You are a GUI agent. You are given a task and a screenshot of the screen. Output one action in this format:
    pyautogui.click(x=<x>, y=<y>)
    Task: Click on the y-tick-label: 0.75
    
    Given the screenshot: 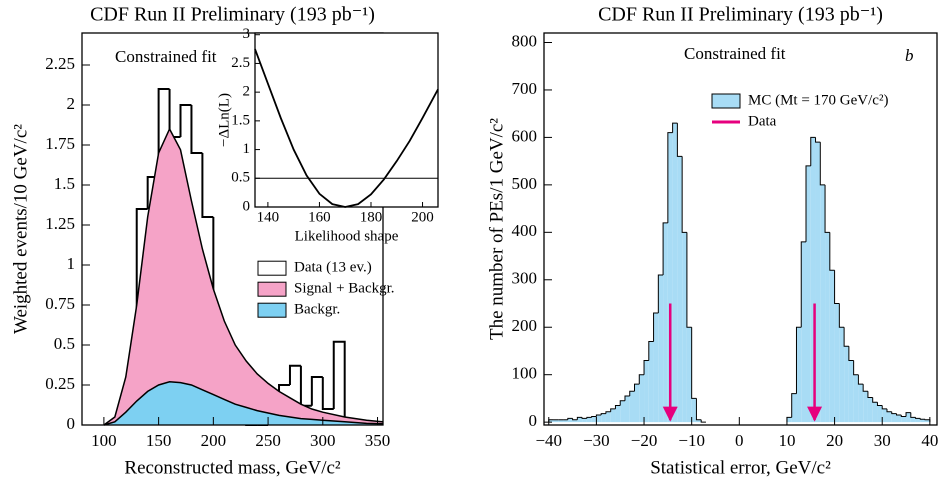 What is the action you would take?
    pyautogui.click(x=60, y=303)
    